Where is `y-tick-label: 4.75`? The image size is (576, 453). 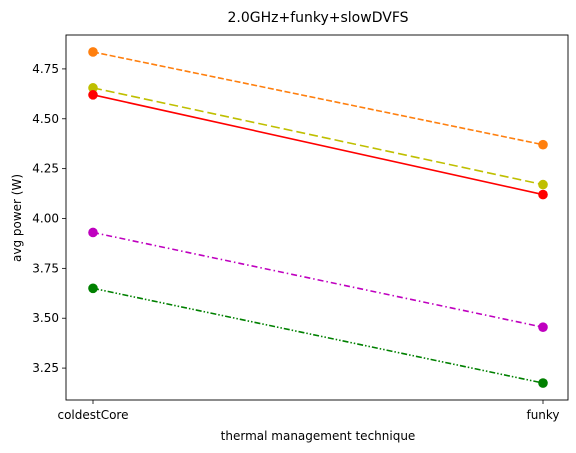
y-tick-label: 4.75 is located at coordinates (45, 69).